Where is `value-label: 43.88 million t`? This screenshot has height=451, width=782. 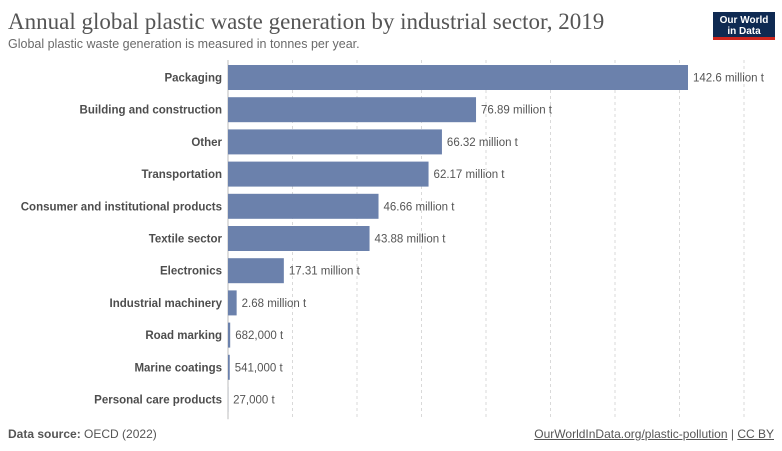 value-label: 43.88 million t is located at coordinates (411, 240).